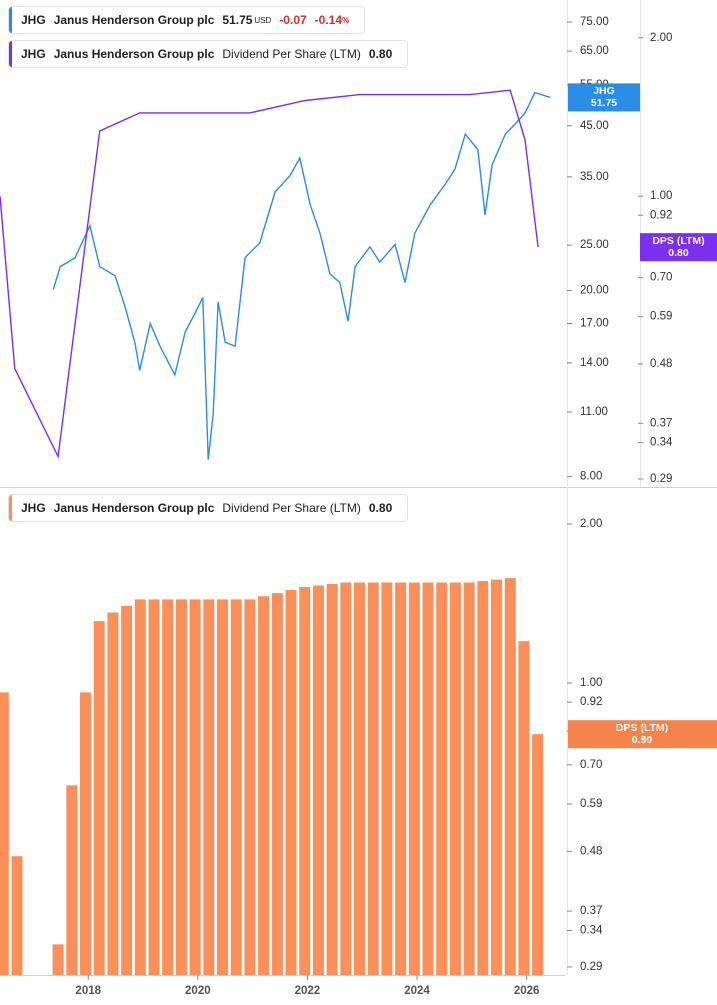 This screenshot has width=717, height=1005. I want to click on y-tick-label: 35.00, so click(594, 177).